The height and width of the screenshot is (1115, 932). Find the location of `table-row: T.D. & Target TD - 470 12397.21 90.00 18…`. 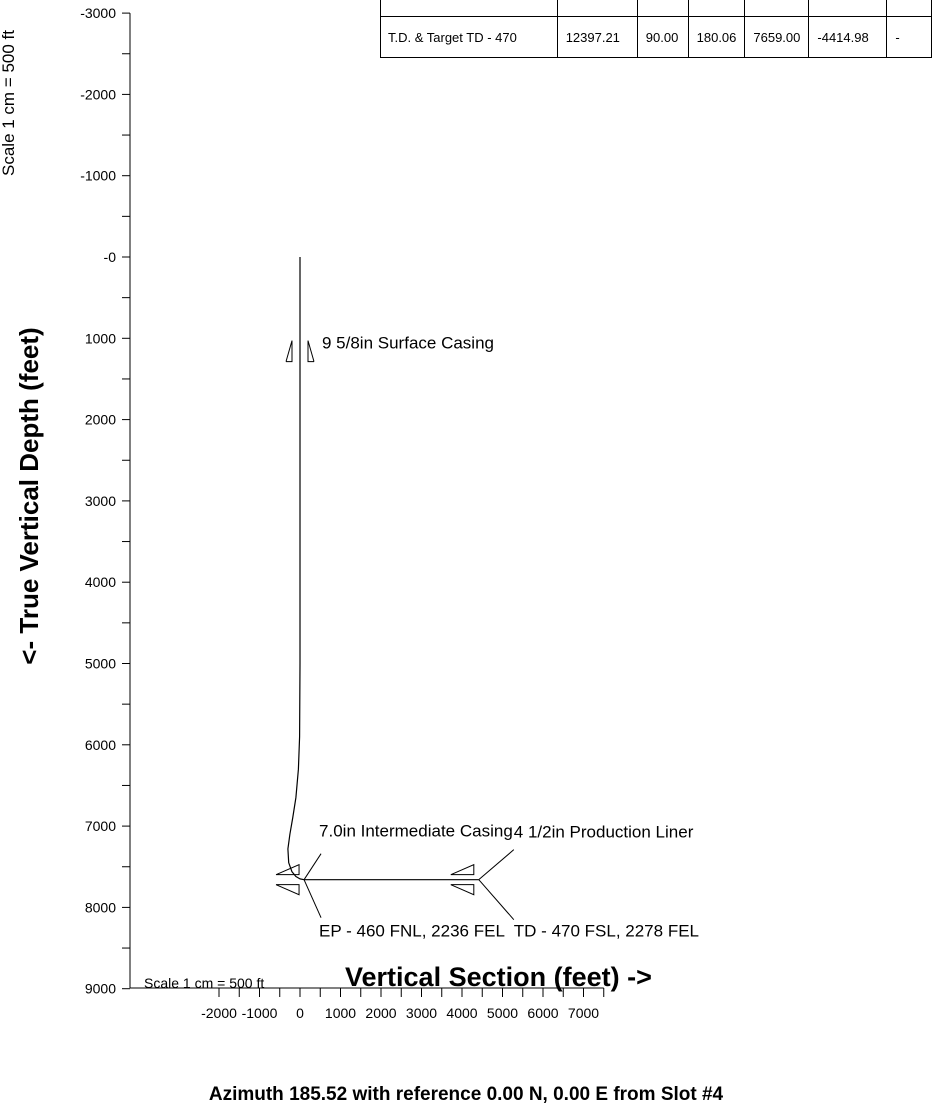

table-row: T.D. & Target TD - 470 12397.21 90.00 18… is located at coordinates (656, 37).